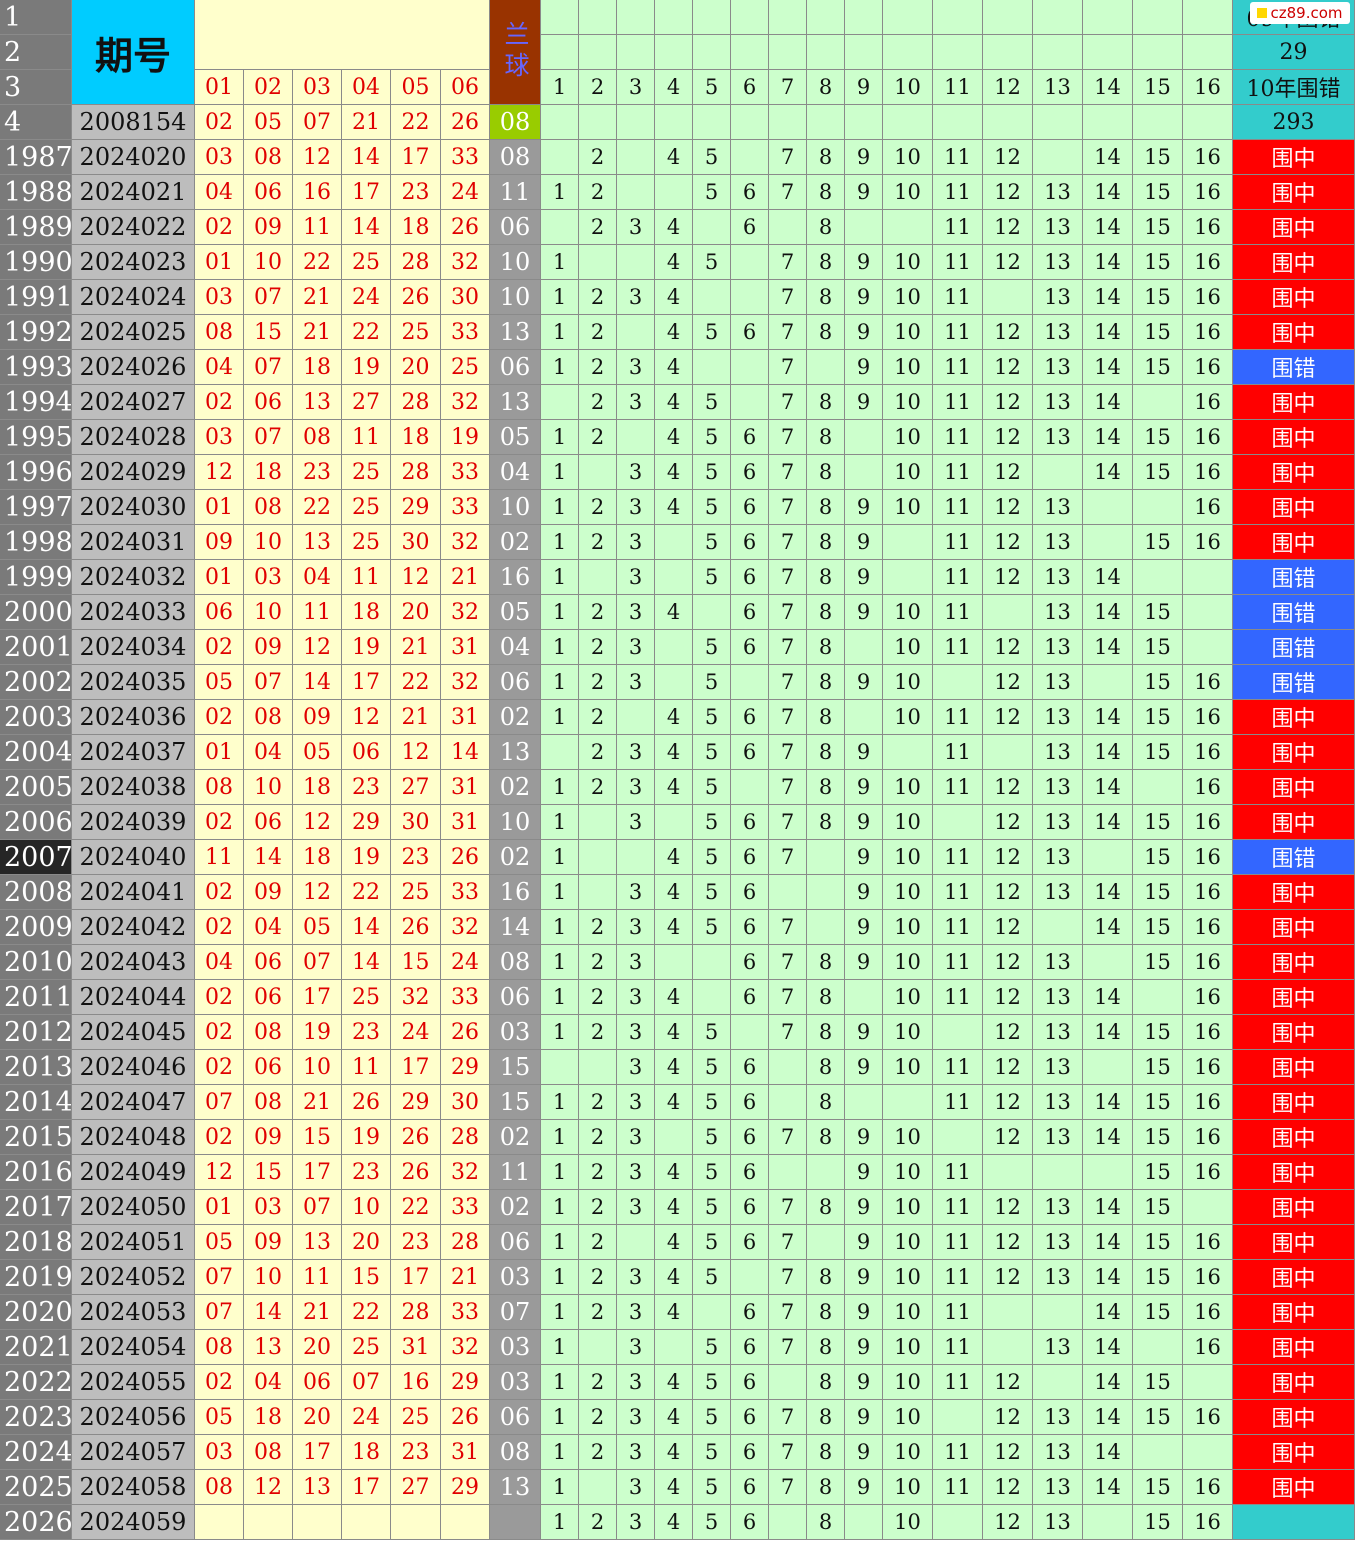  I want to click on row-header: 2026, so click(36, 1522).